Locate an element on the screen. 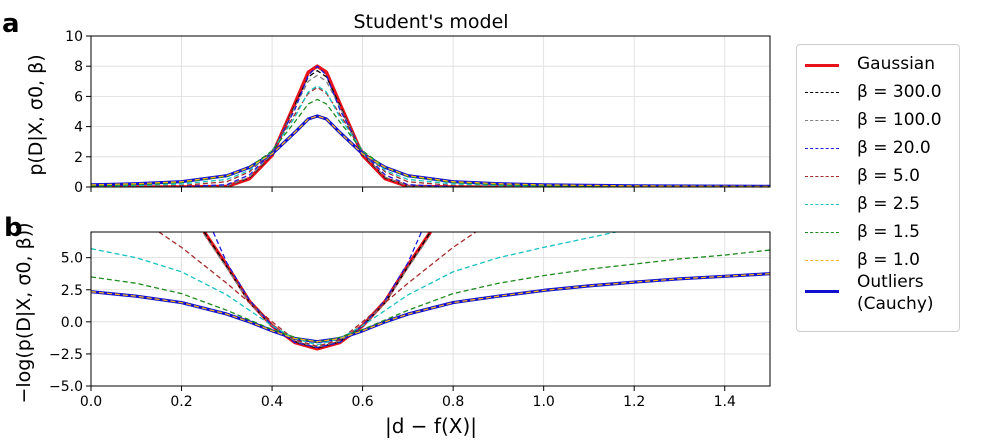 Image resolution: width=981 pixels, height=442 pixels. x-tick-label-b-3: 0.6 is located at coordinates (362, 402).